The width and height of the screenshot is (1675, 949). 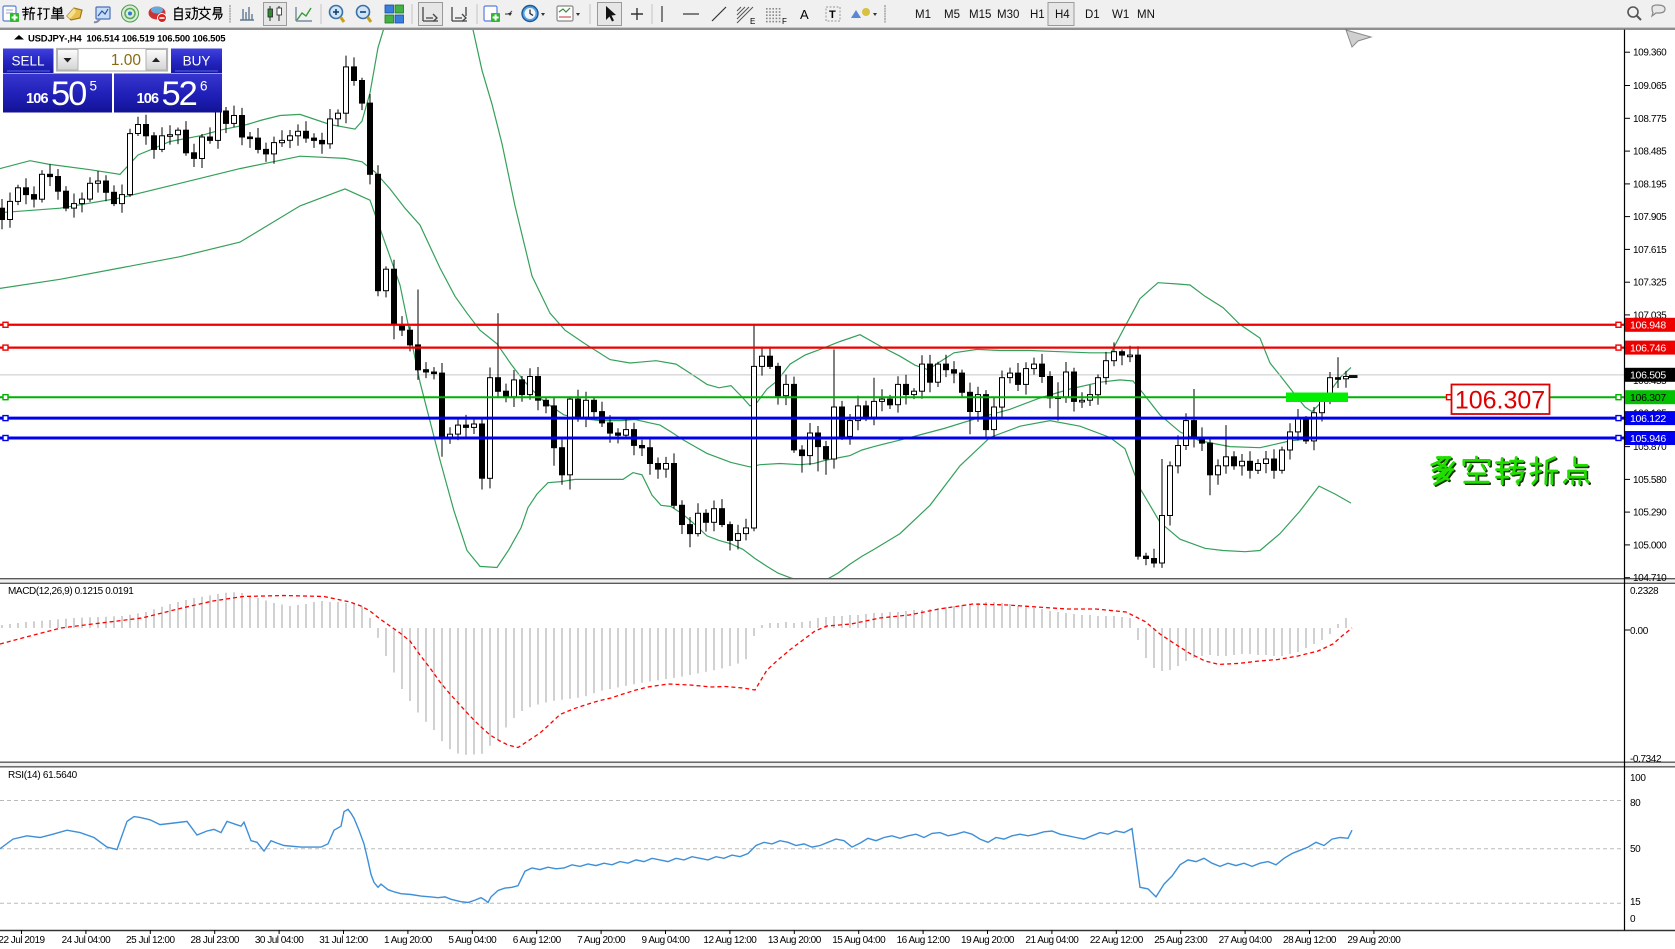 What do you see at coordinates (1146, 15) in the screenshot?
I see `svg-text: MN` at bounding box center [1146, 15].